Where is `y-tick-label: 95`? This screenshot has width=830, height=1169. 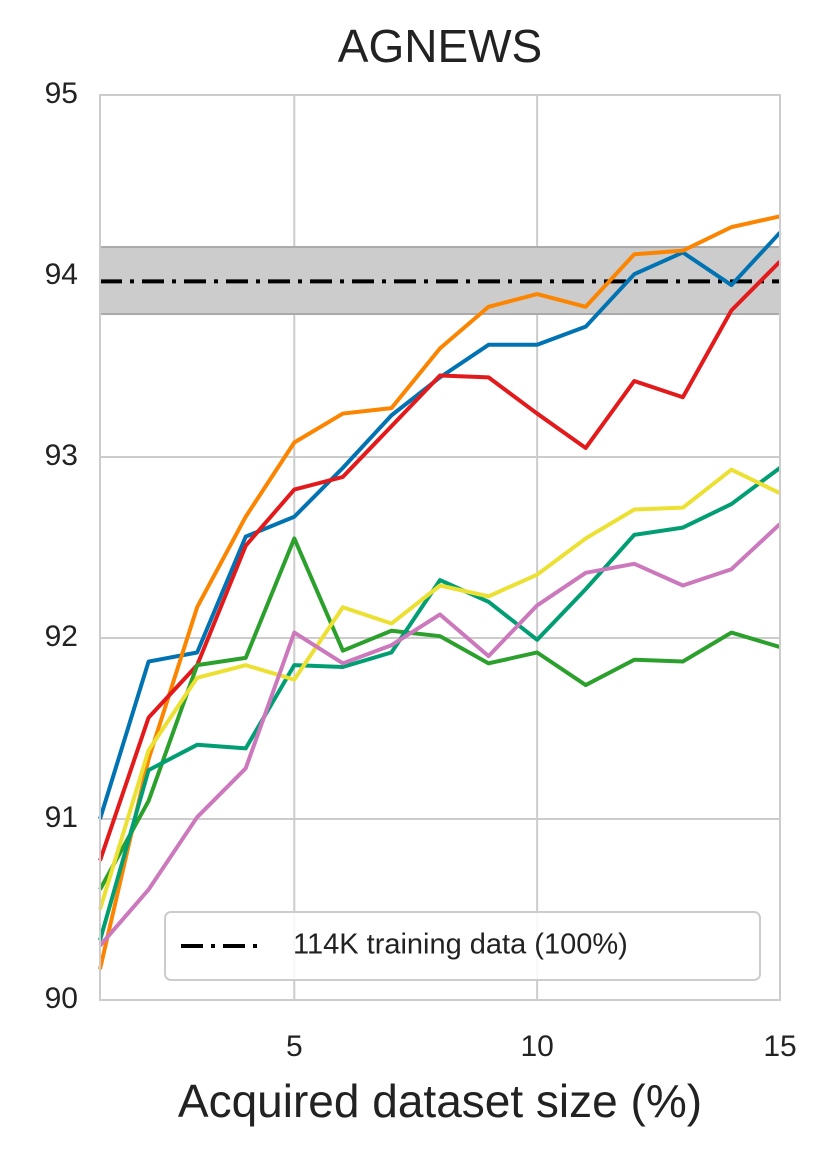
y-tick-label: 95 is located at coordinates (61, 93).